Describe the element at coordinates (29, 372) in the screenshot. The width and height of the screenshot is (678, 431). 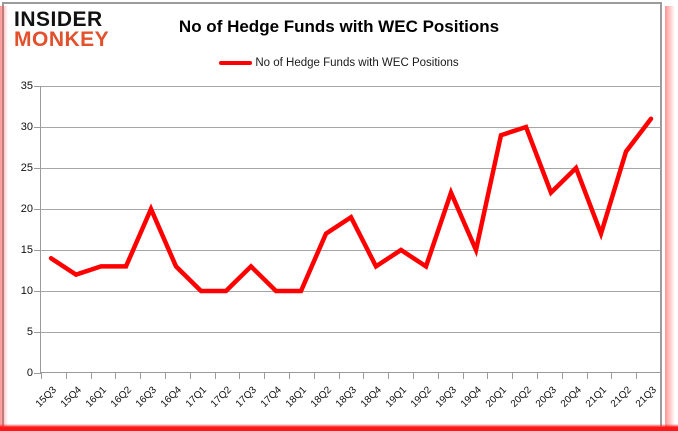
I see `y-axis-label: 0` at that location.